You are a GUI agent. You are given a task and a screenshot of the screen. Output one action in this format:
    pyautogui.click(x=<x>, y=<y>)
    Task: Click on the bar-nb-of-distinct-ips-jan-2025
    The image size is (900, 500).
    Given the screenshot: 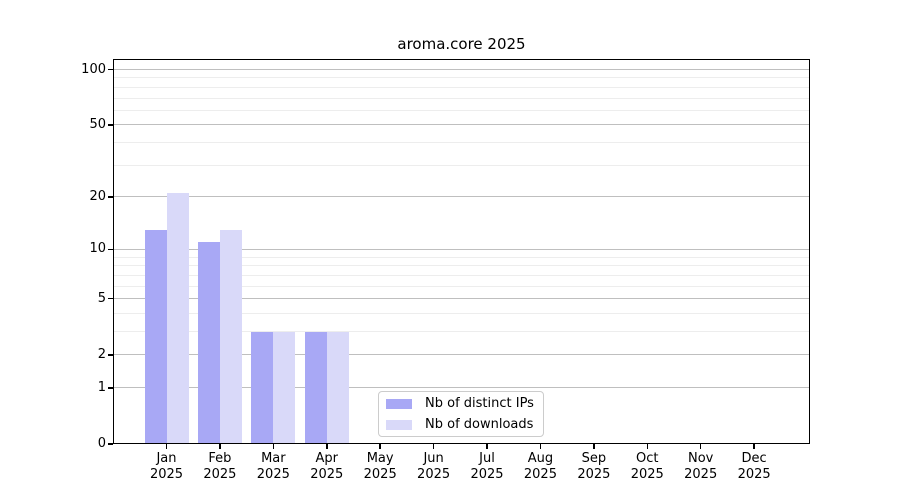 What is the action you would take?
    pyautogui.click(x=155, y=336)
    